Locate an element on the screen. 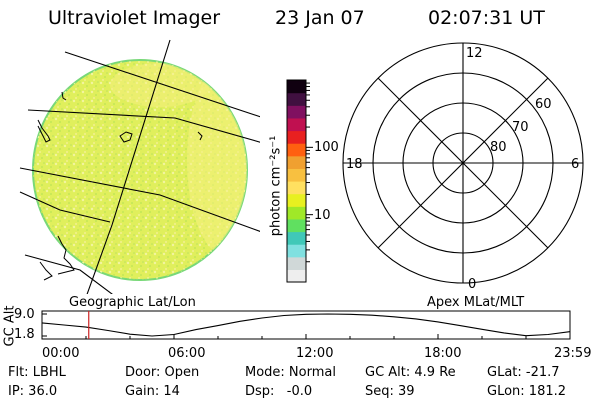 The height and width of the screenshot is (400, 600). altitude-xtick-label: 23:59 is located at coordinates (573, 353).